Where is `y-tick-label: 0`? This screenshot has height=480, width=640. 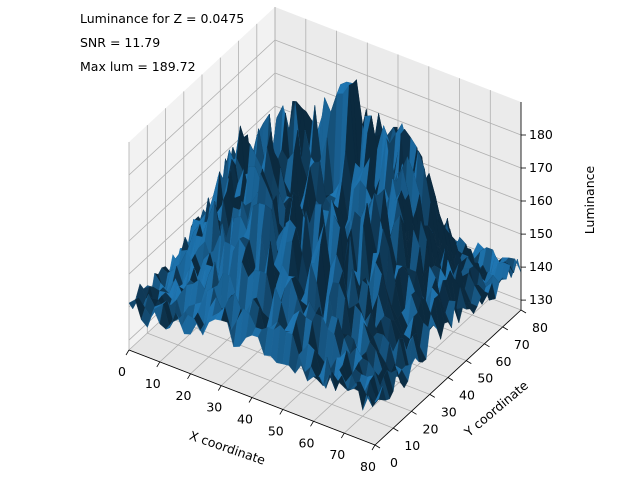
y-tick-label: 0 is located at coordinates (394, 462).